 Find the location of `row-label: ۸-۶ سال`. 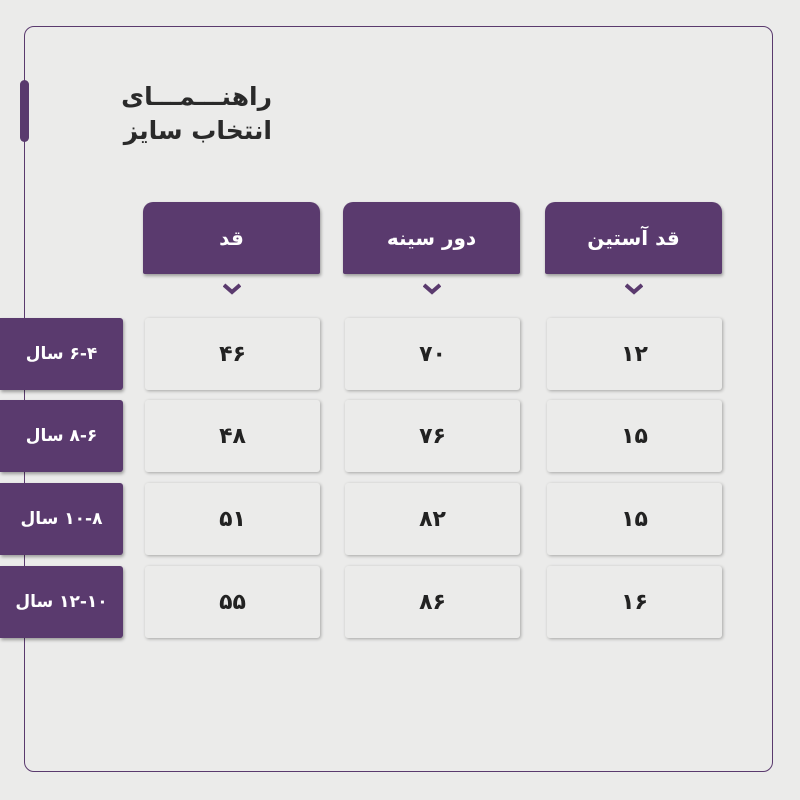

row-label: ۸-۶ سال is located at coordinates (61, 436).